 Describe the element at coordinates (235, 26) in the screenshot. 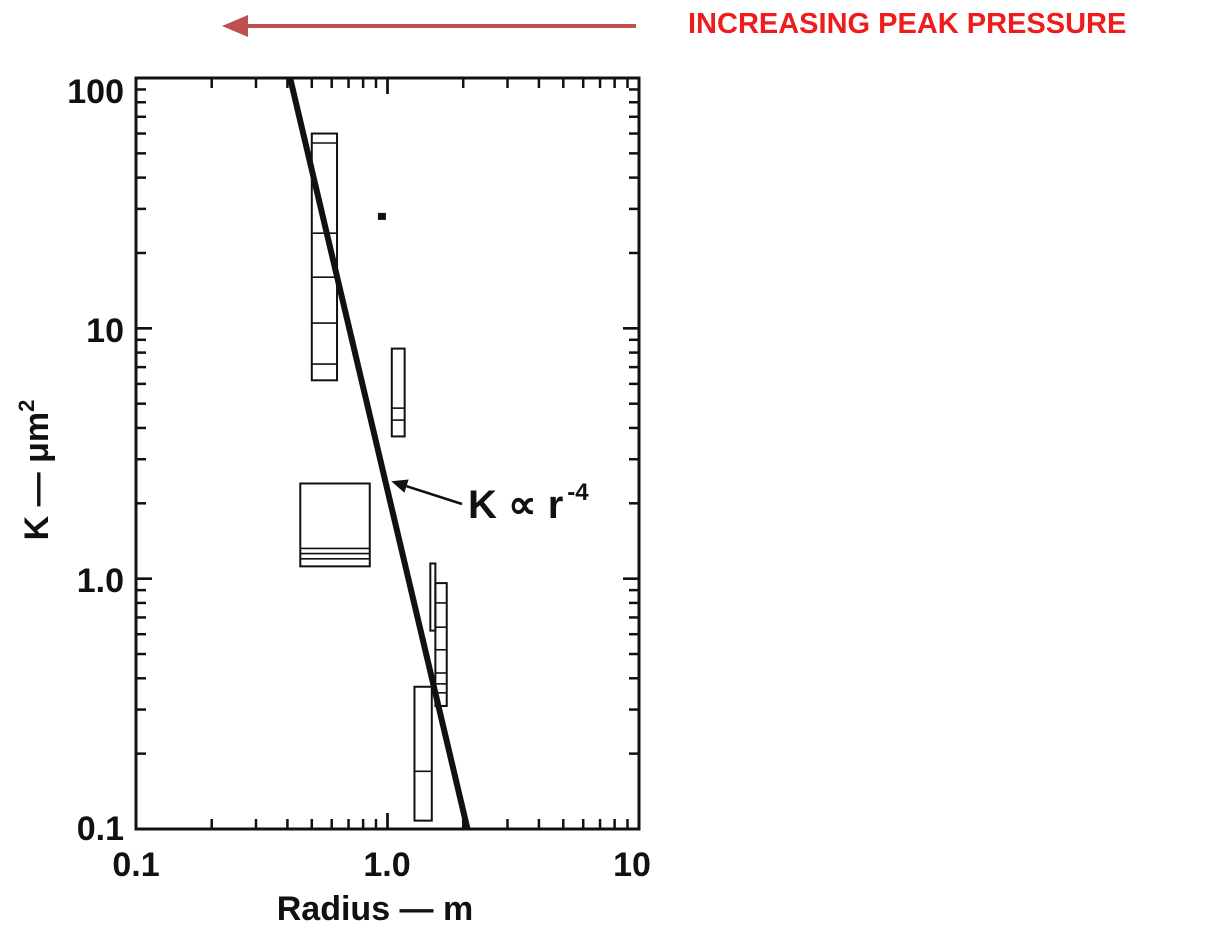

I see `banner-arrow-head` at that location.